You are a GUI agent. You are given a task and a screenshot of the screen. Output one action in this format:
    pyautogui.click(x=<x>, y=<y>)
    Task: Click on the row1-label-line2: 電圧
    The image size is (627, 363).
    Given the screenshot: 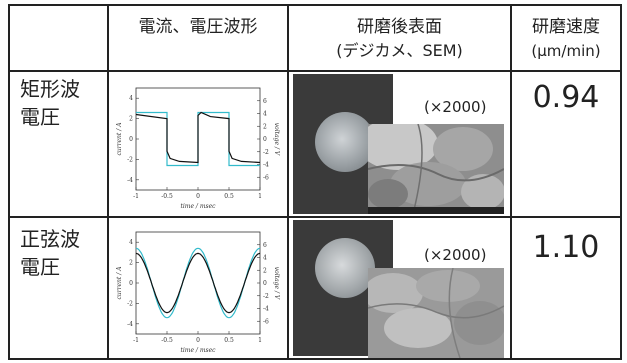 What is the action you would take?
    pyautogui.click(x=40, y=117)
    